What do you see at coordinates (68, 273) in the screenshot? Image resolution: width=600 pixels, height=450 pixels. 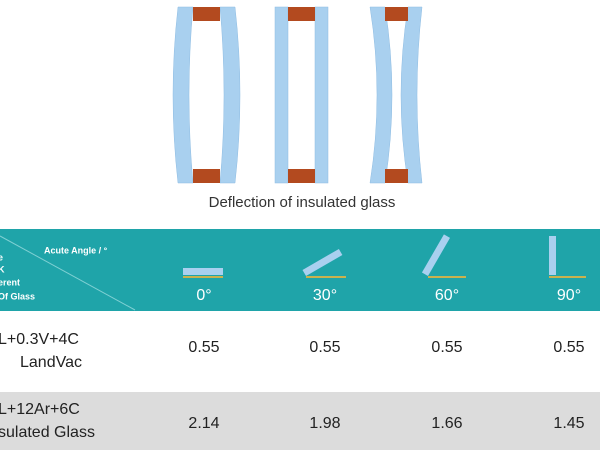 I see `corner-diagonal` at bounding box center [68, 273].